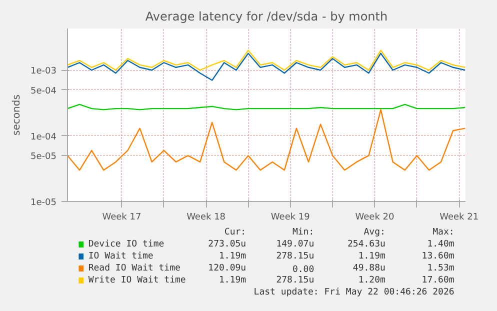 This screenshot has width=497, height=311. I want to click on y-tick-label: 1e-03, so click(43, 71).